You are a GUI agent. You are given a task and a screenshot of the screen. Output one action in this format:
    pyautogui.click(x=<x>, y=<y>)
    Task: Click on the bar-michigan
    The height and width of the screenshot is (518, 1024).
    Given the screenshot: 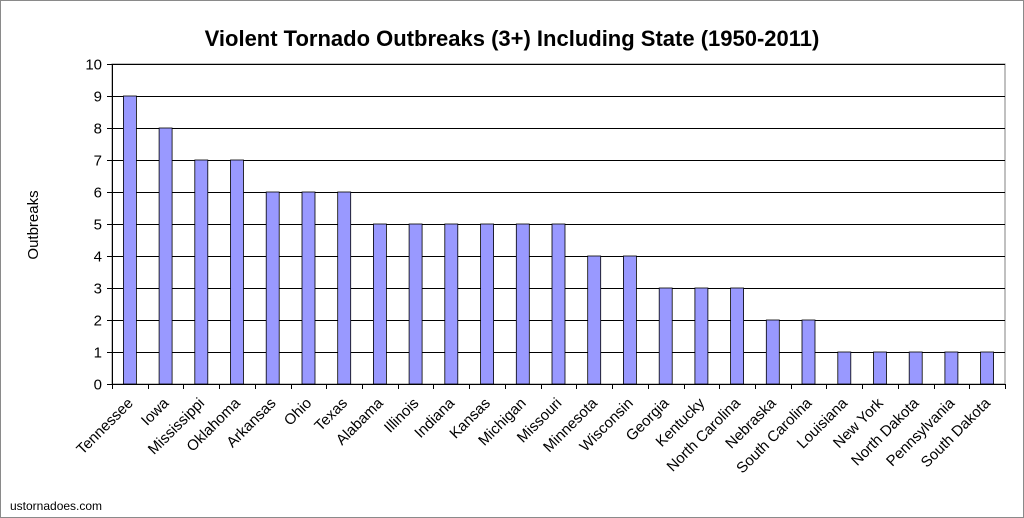 What is the action you would take?
    pyautogui.click(x=522, y=304)
    